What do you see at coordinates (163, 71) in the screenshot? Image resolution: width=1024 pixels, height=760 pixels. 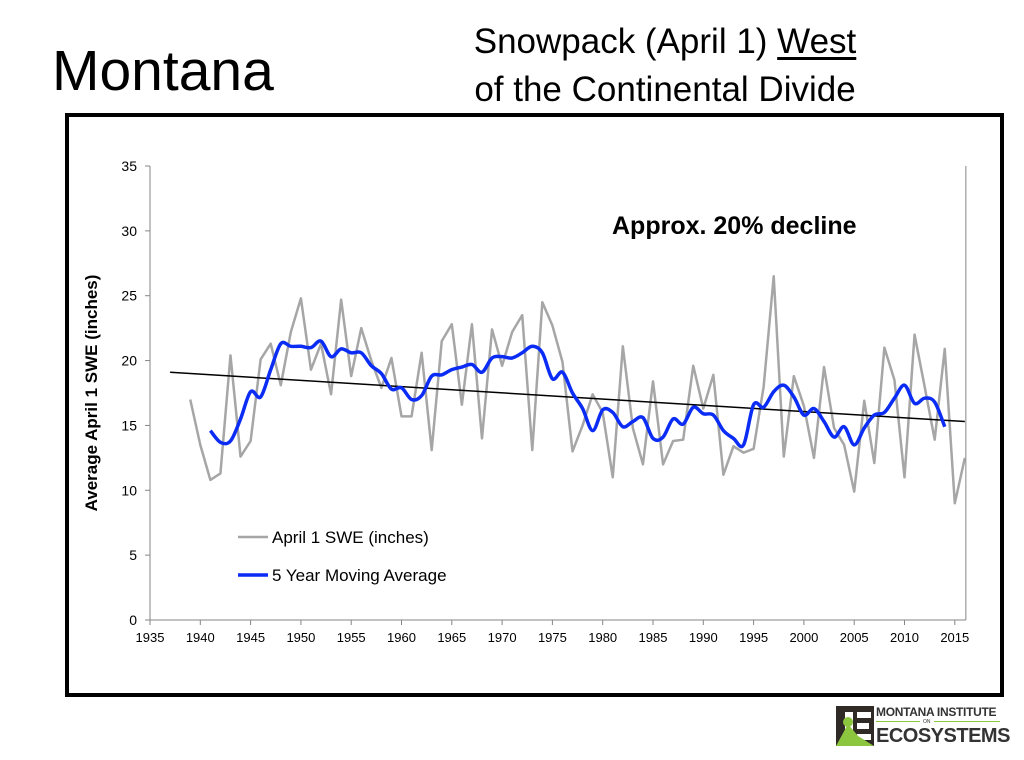 I see `state-title: Montana` at bounding box center [163, 71].